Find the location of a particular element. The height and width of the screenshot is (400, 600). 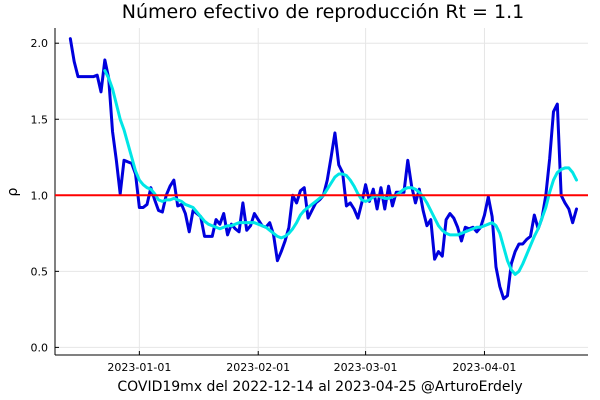

y-tick-label: 0.5 is located at coordinates (40, 271).